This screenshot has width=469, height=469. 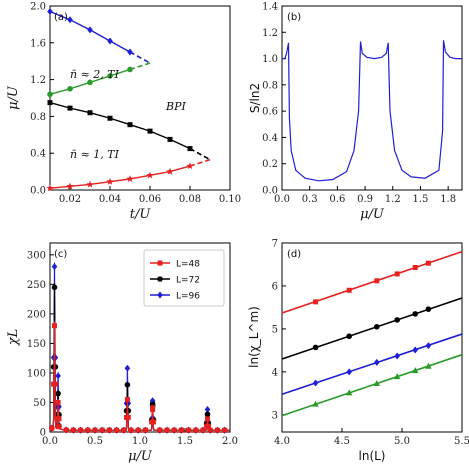 I want to click on panel-label: (b), so click(x=294, y=17).